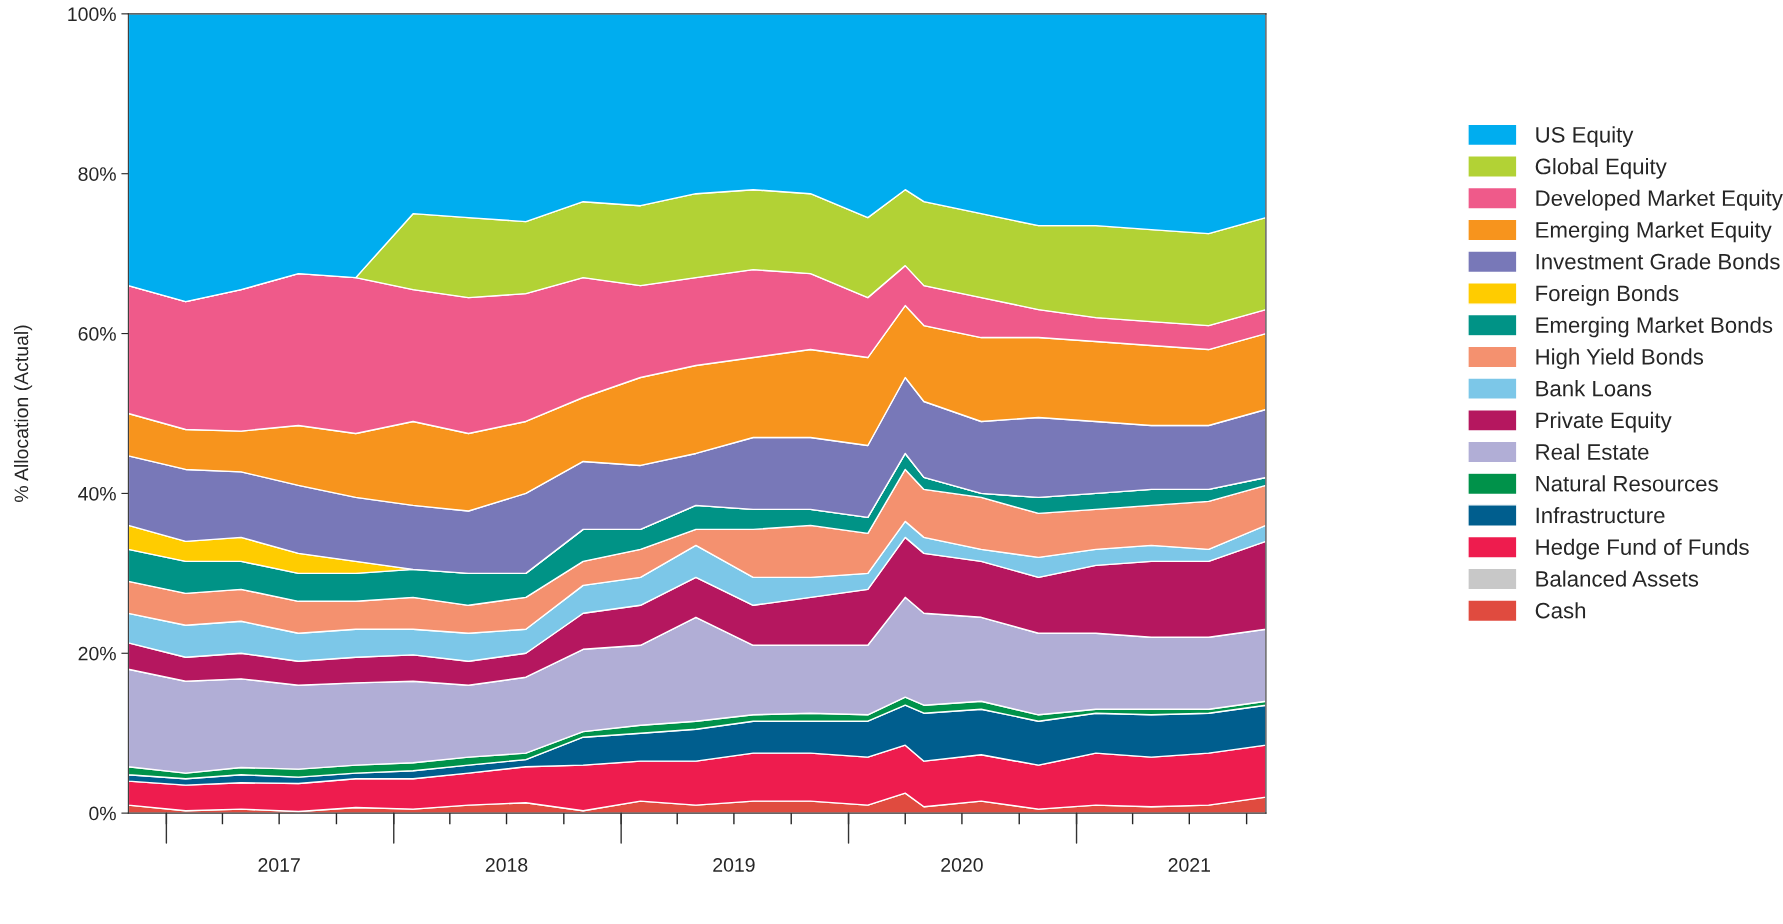 Image resolution: width=1783 pixels, height=924 pixels. What do you see at coordinates (92, 14) in the screenshot?
I see `y-tick-label: 100%` at bounding box center [92, 14].